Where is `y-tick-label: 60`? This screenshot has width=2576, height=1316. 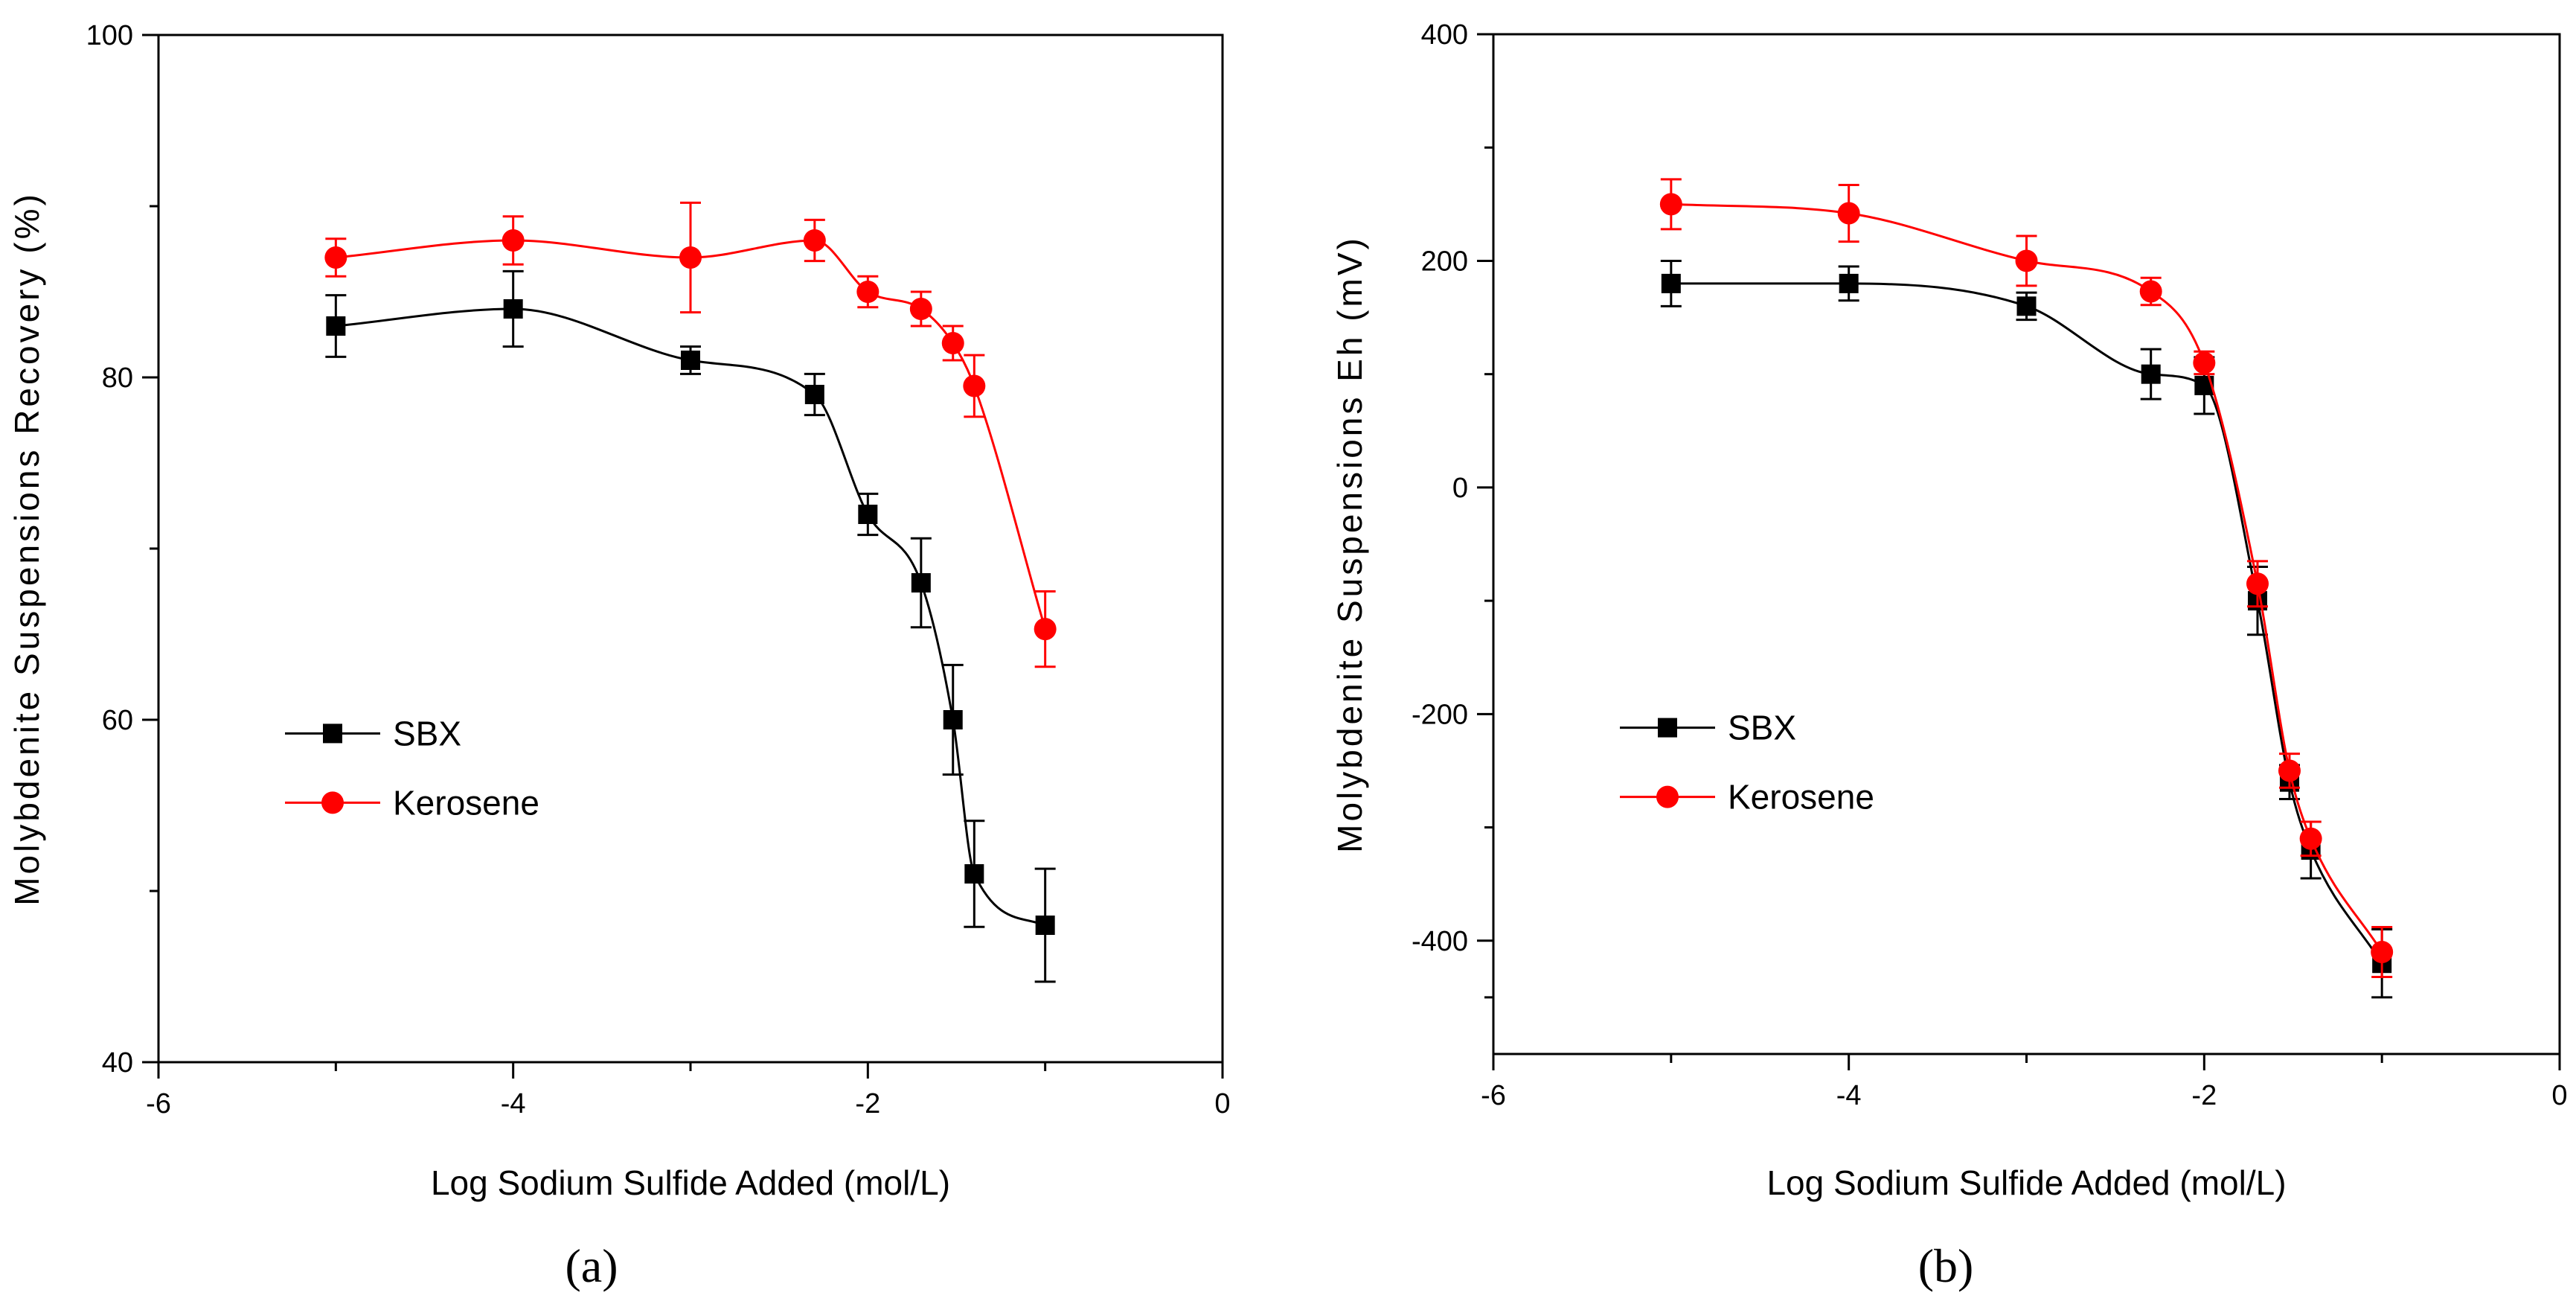 y-tick-label: 60 is located at coordinates (118, 720).